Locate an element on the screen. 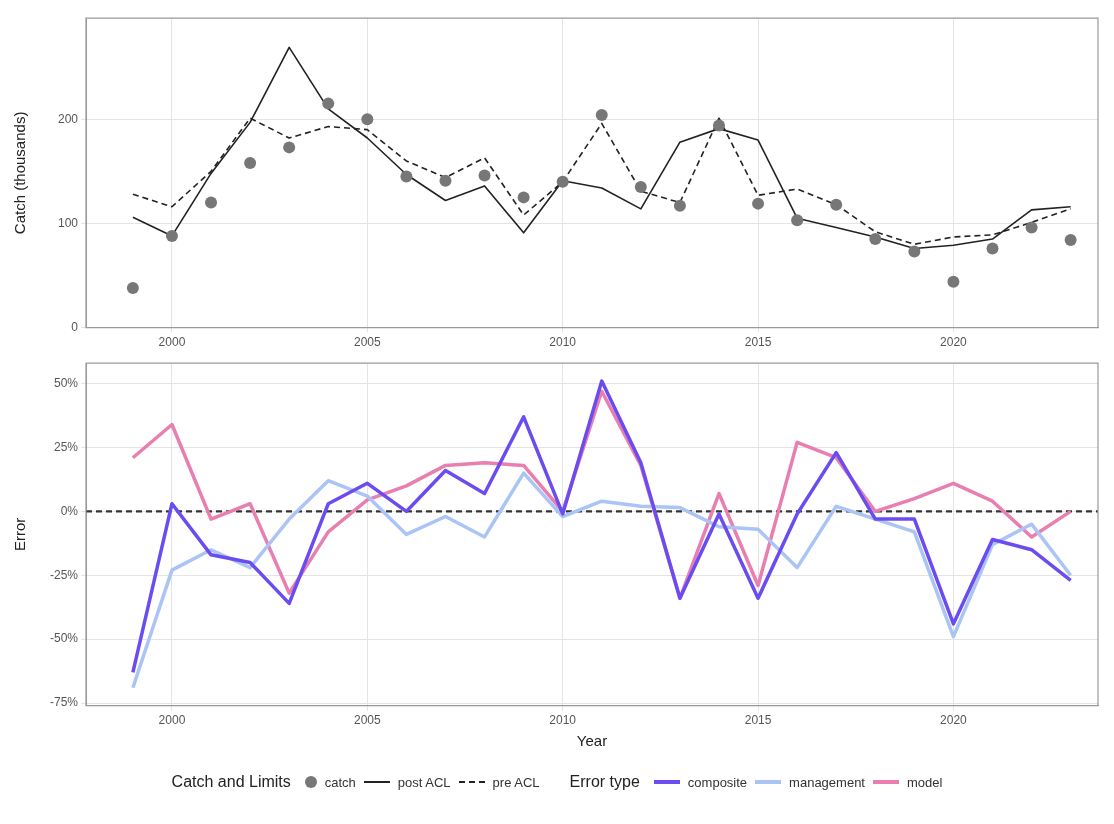 The width and height of the screenshot is (1114, 824). legend-title: Error type is located at coordinates (604, 782).